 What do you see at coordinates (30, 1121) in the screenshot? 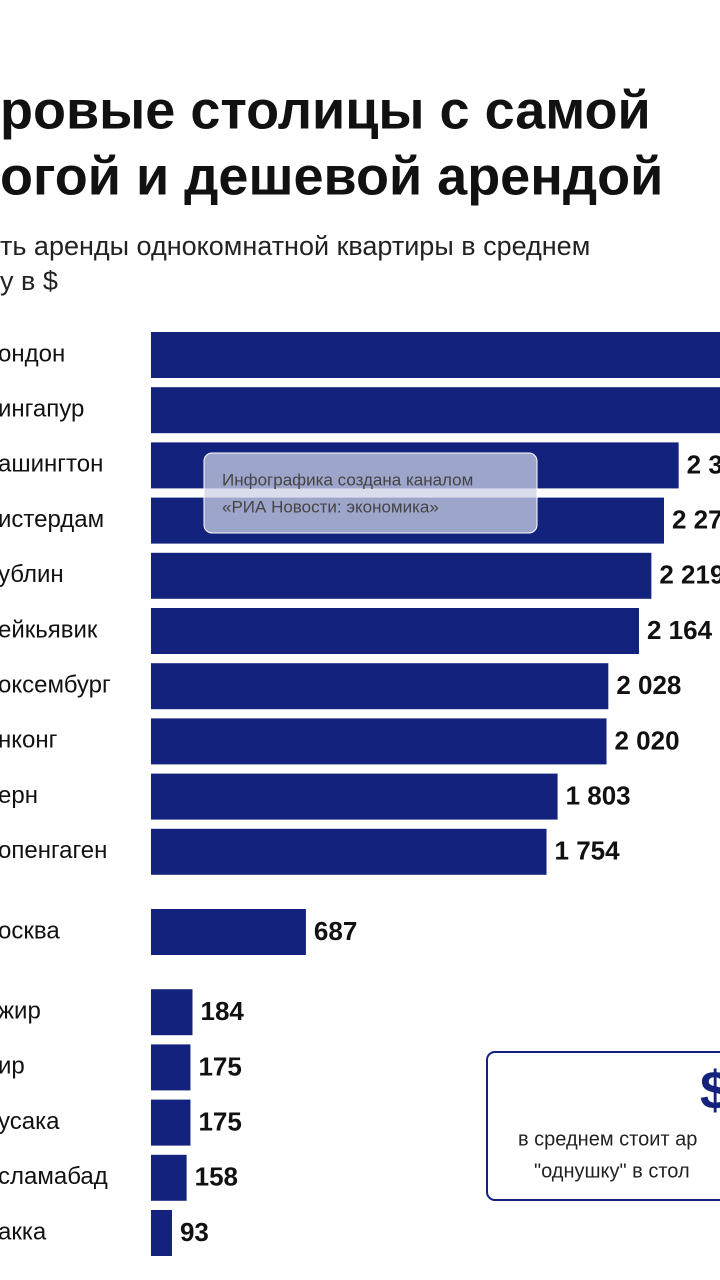
I see `category-label: усака` at bounding box center [30, 1121].